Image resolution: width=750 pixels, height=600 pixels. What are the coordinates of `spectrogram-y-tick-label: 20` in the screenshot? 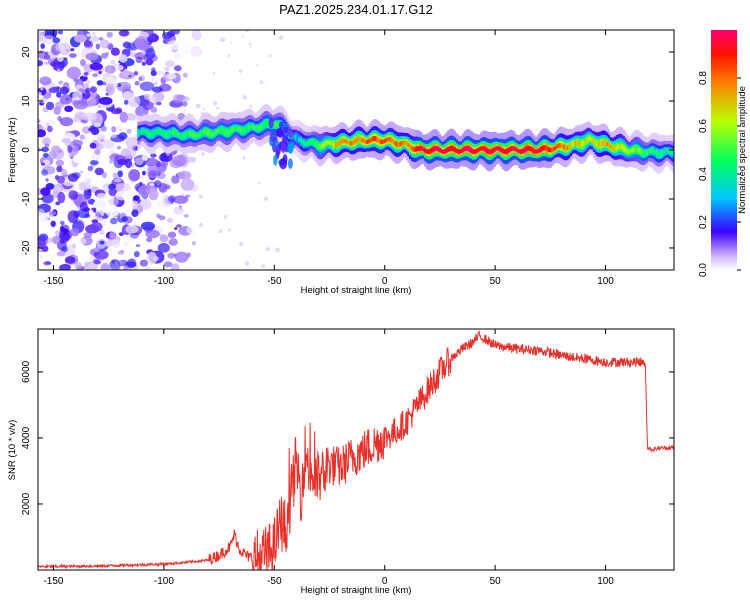 It's located at (26, 52).